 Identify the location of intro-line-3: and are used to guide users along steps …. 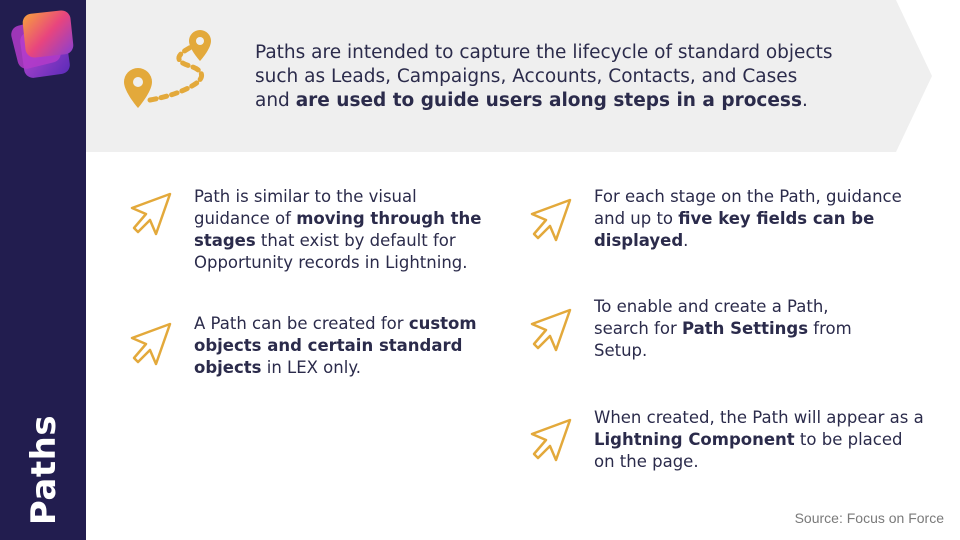
(575, 101).